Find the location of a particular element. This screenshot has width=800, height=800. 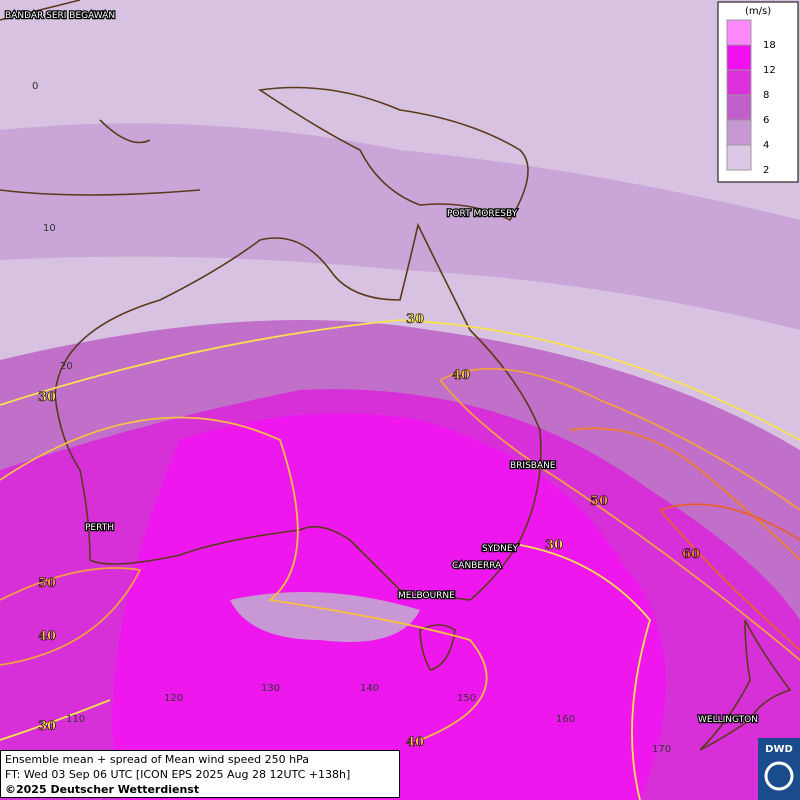

lon-label: 170 is located at coordinates (661, 749).